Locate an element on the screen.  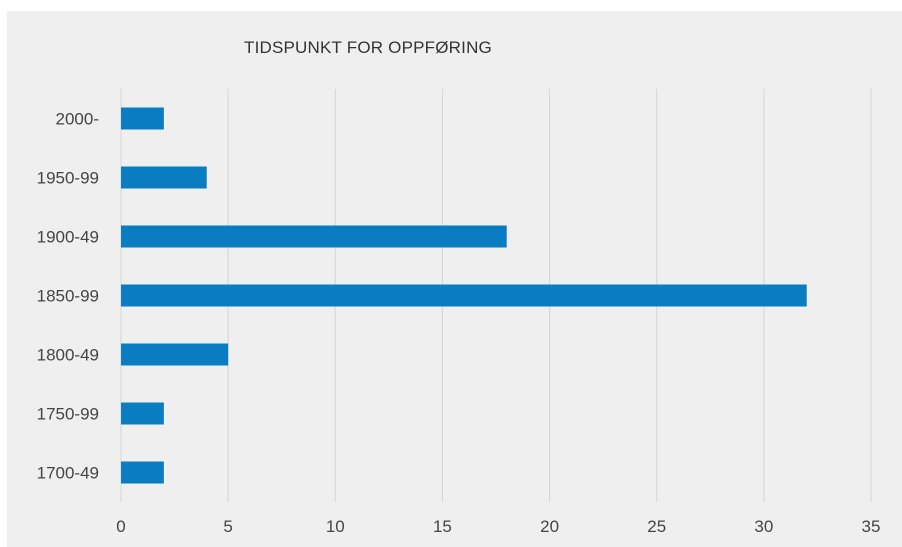
x-tick-label: 10 is located at coordinates (335, 526).